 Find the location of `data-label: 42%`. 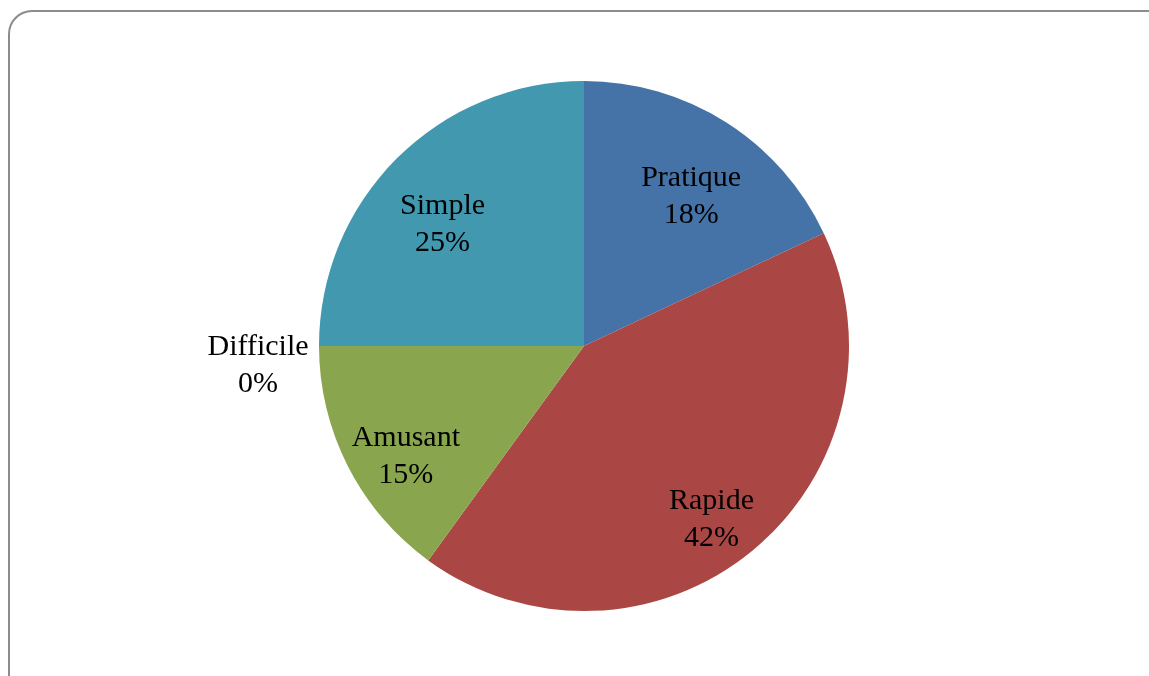

data-label: 42% is located at coordinates (711, 536).